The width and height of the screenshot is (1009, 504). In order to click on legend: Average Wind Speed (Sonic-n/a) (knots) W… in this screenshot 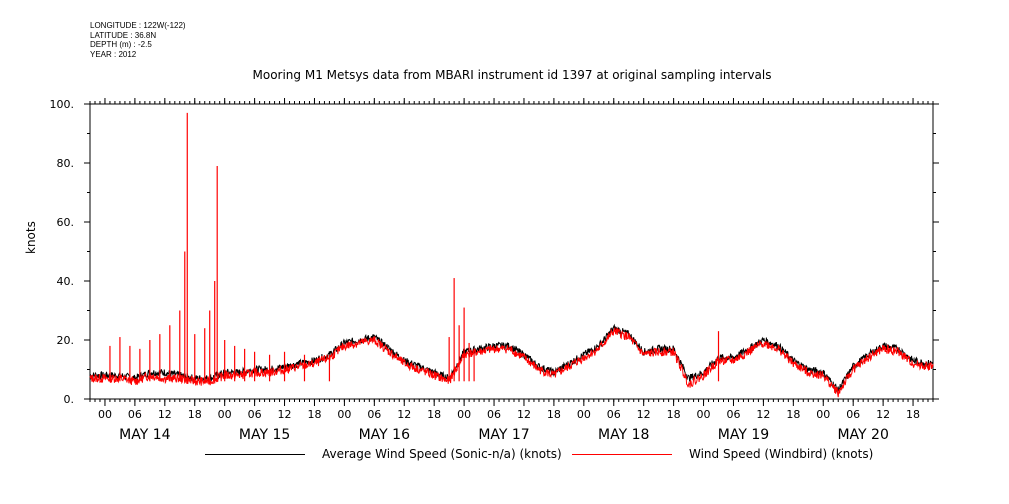, I will do `click(504, 456)`.